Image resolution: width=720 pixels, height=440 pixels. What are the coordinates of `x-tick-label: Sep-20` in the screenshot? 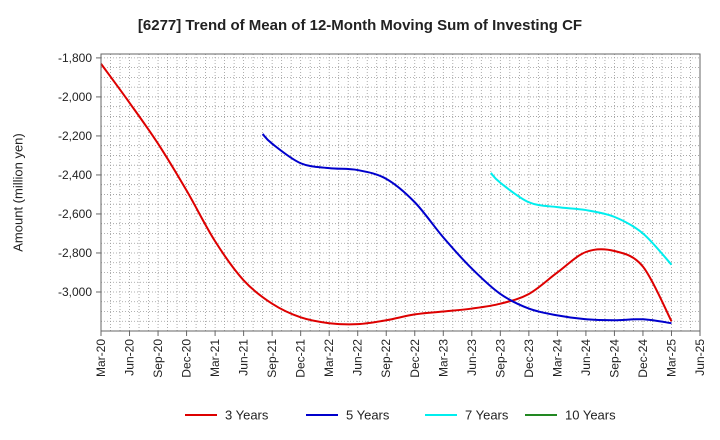 It's located at (158, 358).